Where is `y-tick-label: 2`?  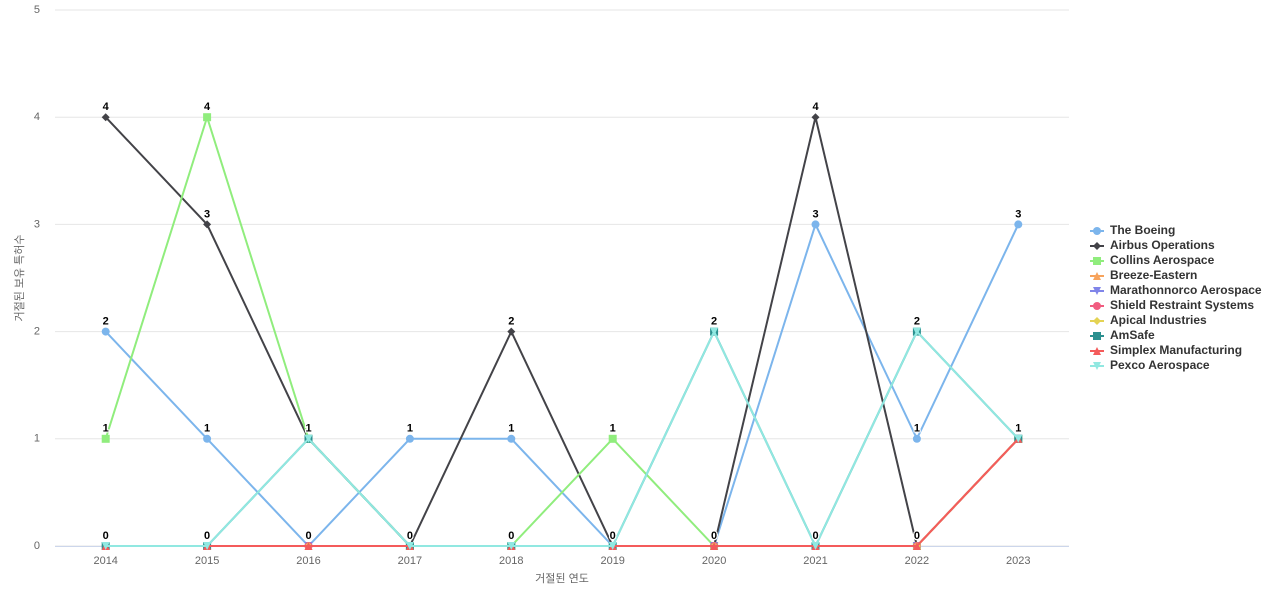
y-tick-label: 2 is located at coordinates (37, 332).